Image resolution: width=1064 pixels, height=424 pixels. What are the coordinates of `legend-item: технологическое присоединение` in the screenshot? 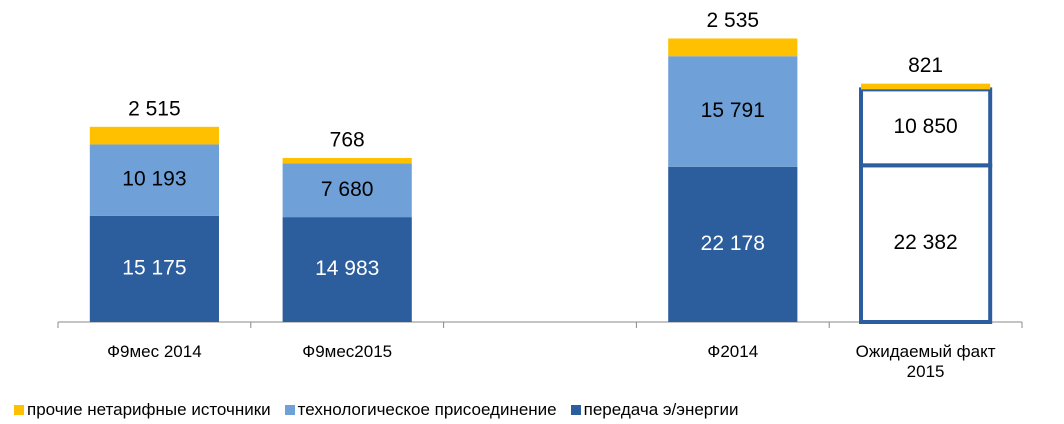 It's located at (420, 410).